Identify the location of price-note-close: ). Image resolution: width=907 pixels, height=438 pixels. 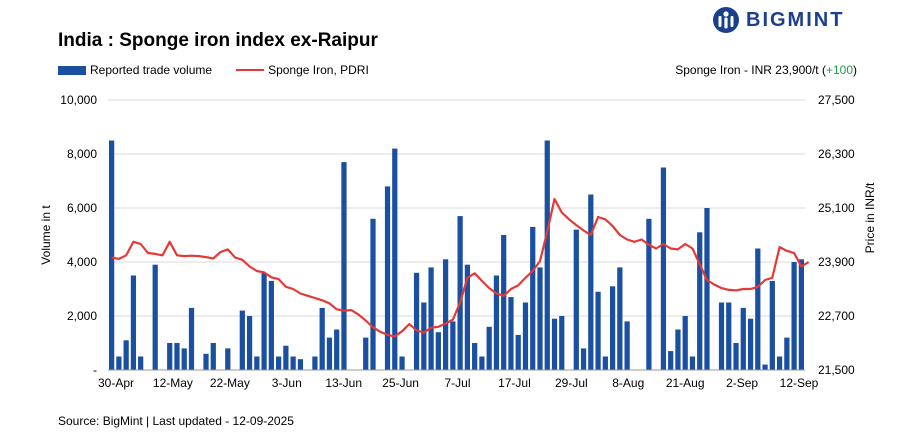
(855, 70).